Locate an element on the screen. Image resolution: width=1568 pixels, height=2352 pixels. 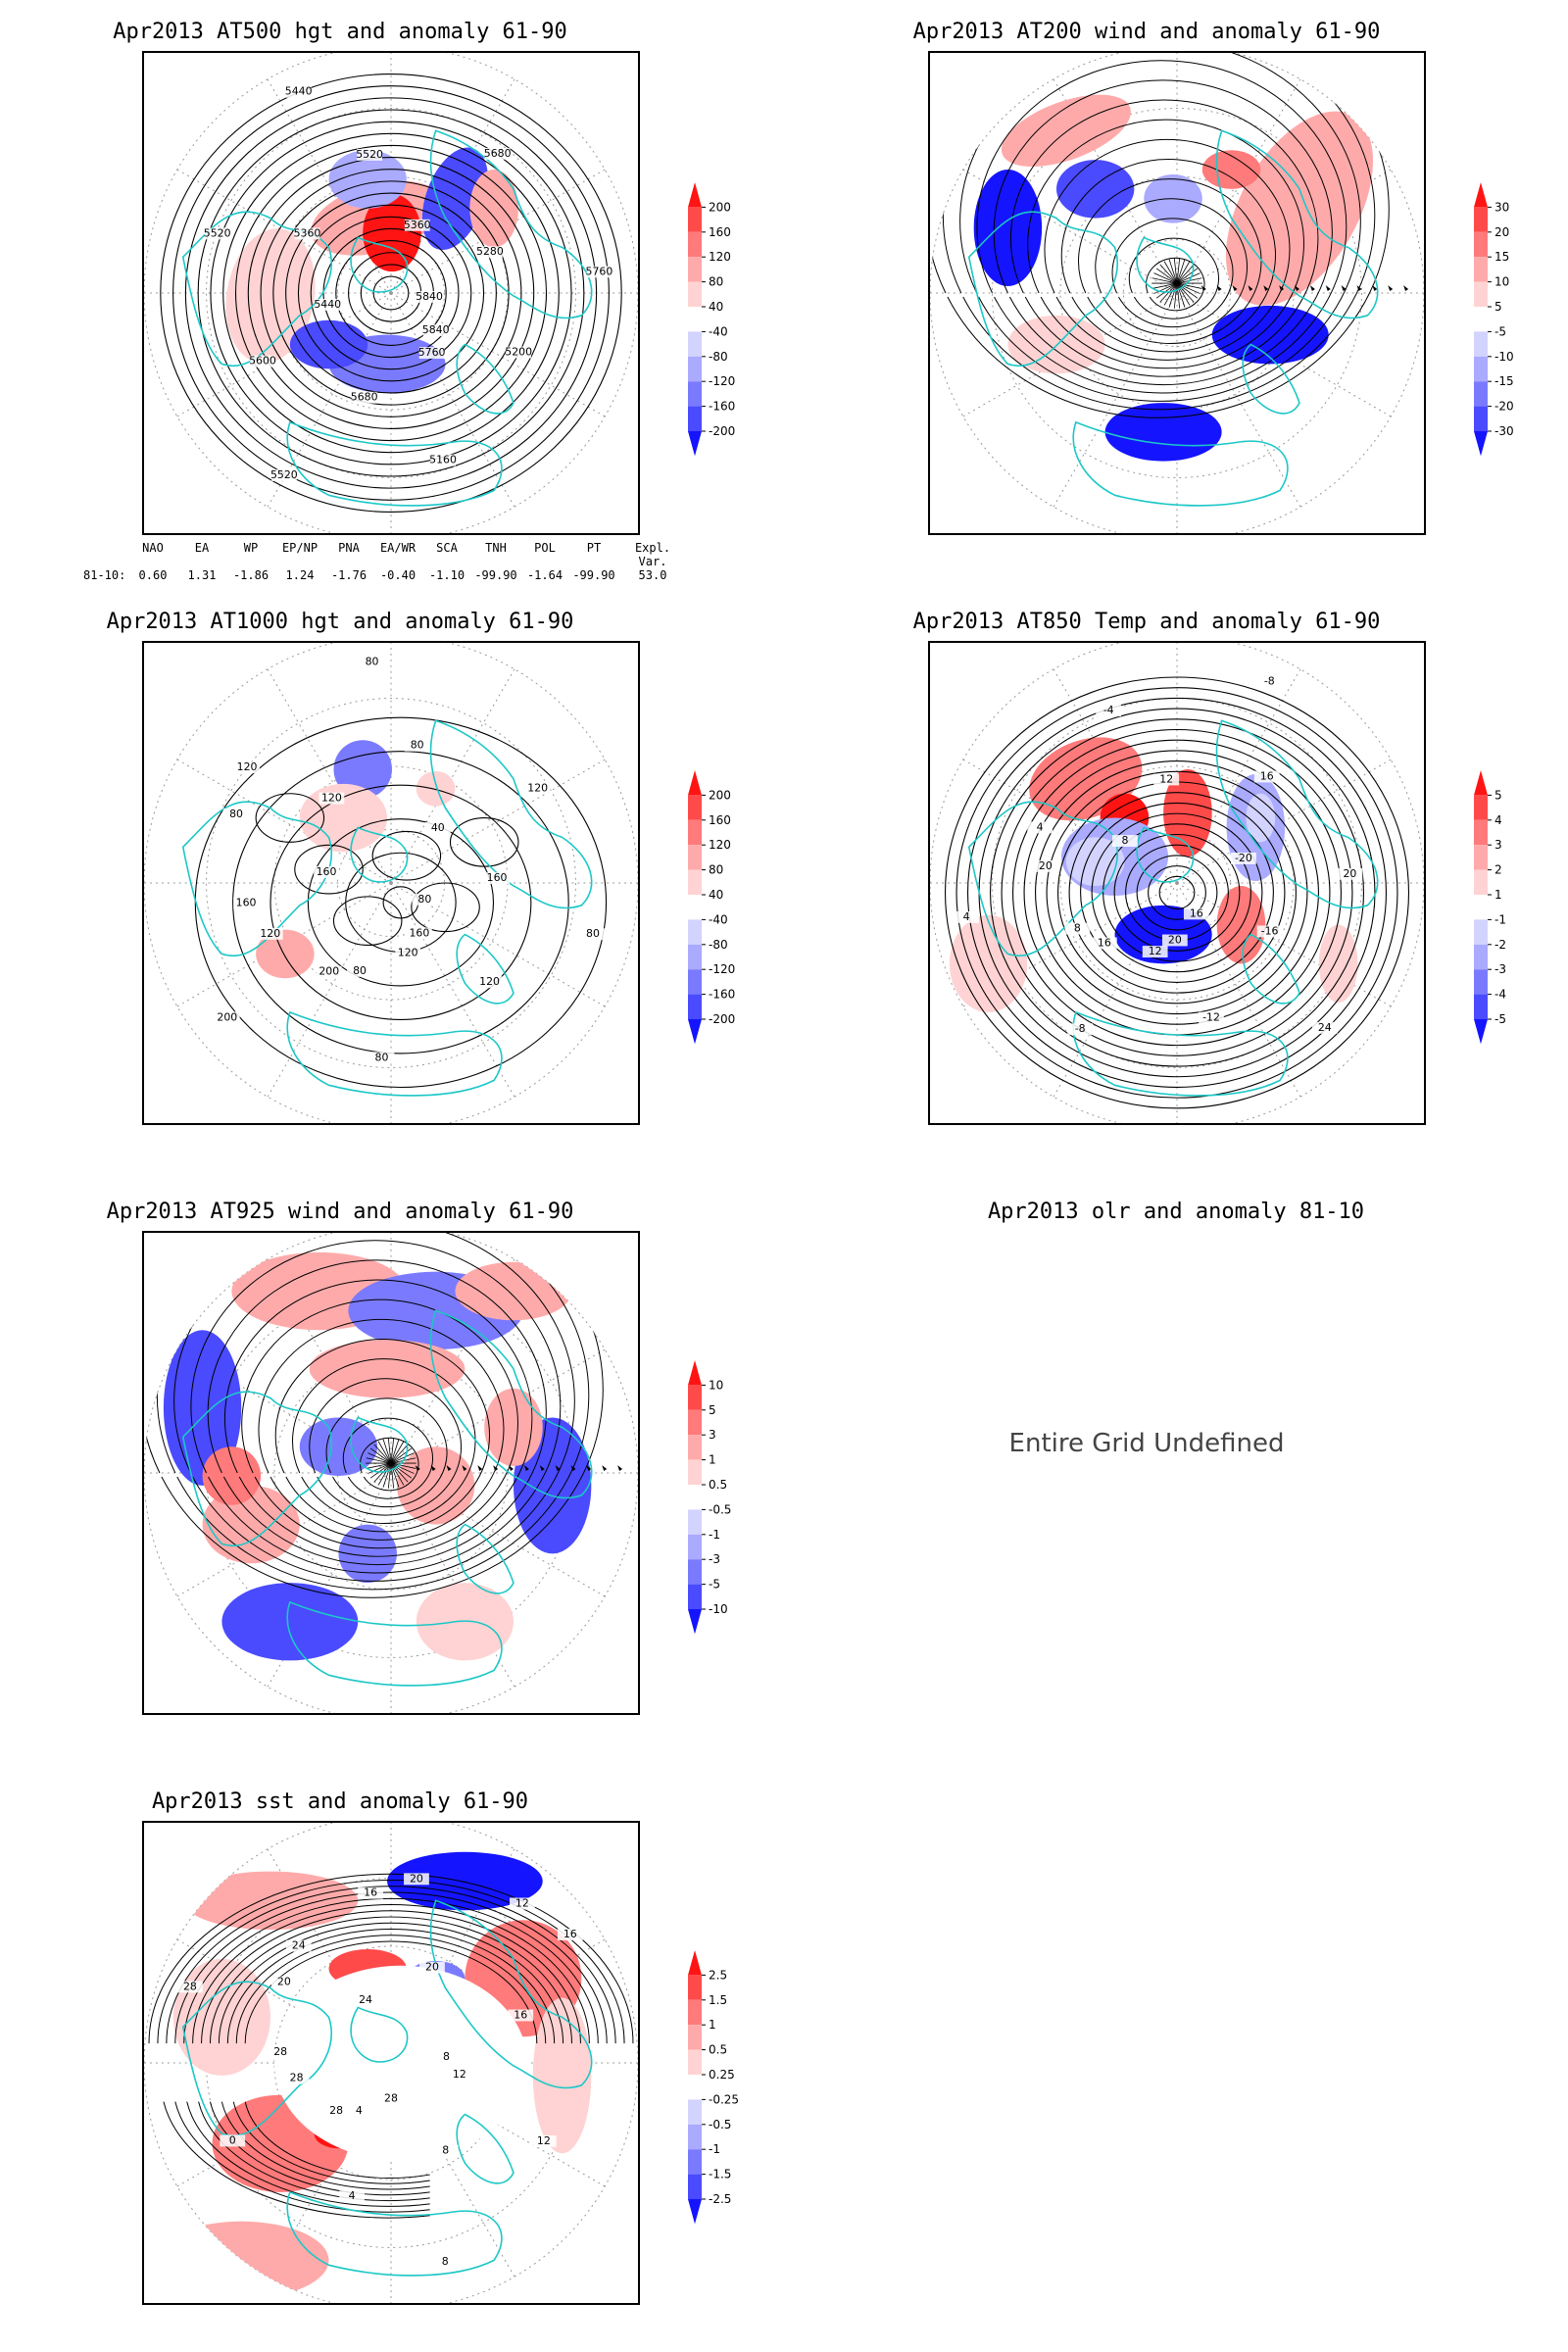
colorbar-bottom-arrow is located at coordinates (695, 1622).